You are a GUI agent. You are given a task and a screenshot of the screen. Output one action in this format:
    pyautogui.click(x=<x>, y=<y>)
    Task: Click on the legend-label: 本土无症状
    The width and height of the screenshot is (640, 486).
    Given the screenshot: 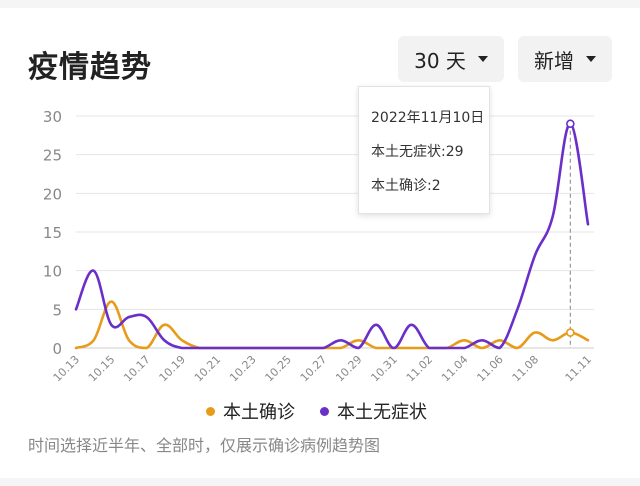 What is the action you would take?
    pyautogui.click(x=382, y=412)
    